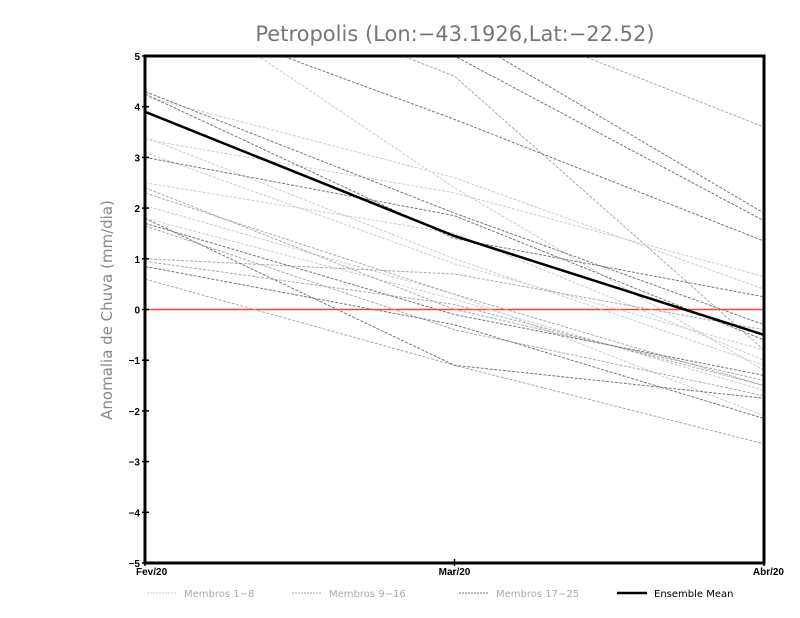 Image resolution: width=800 pixels, height=618 pixels. What do you see at coordinates (137, 311) in the screenshot?
I see `y-tick-label: 0` at bounding box center [137, 311].